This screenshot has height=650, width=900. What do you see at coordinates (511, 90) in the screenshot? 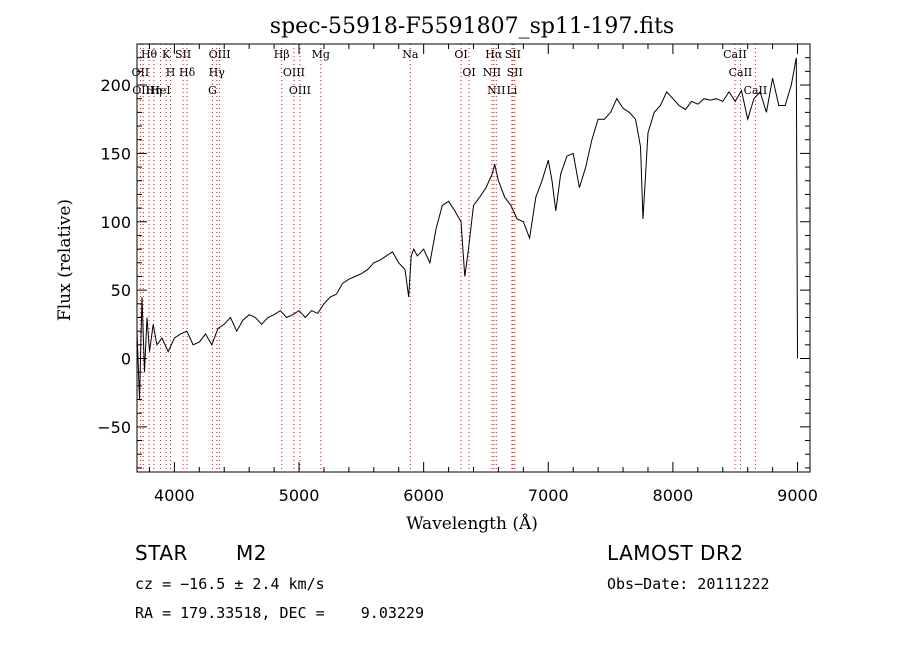
I see `line-label: Li` at bounding box center [511, 90].